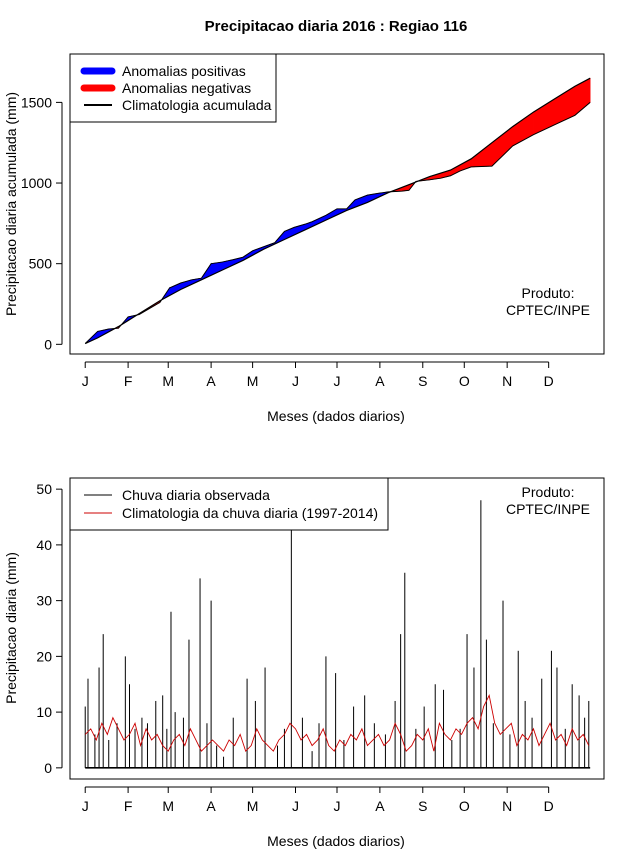 The image size is (640, 855). Describe the element at coordinates (589, 91) in the screenshot. I see `negative-anomaly-area` at that location.